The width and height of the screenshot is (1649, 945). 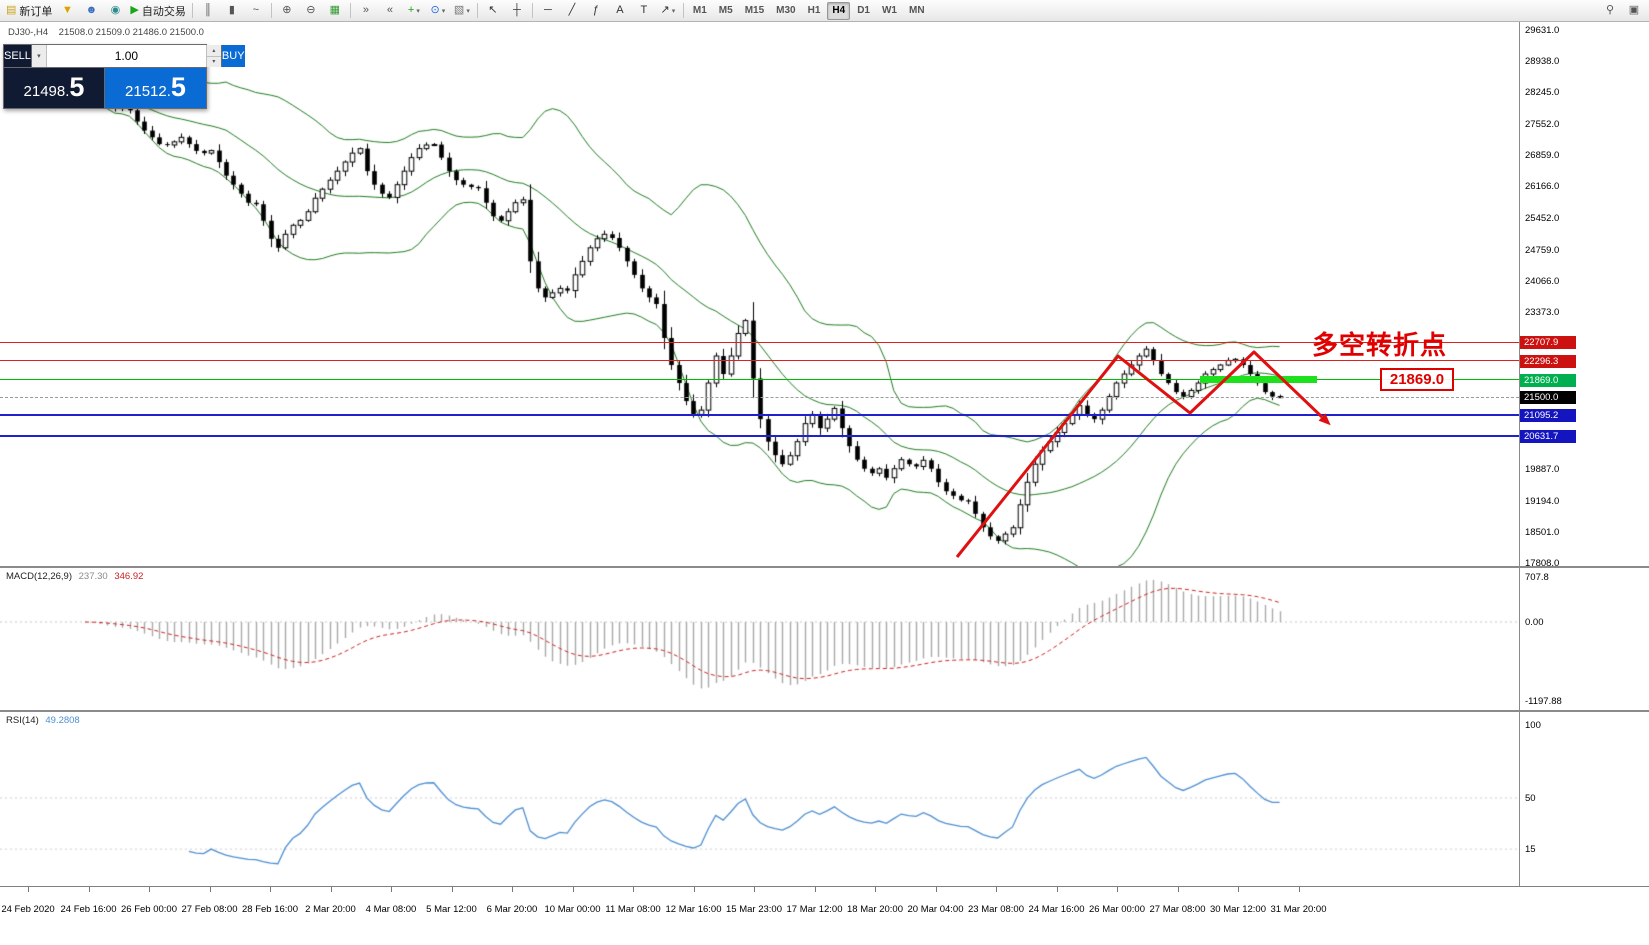 I want to click on text-label-icon: T, so click(x=644, y=11).